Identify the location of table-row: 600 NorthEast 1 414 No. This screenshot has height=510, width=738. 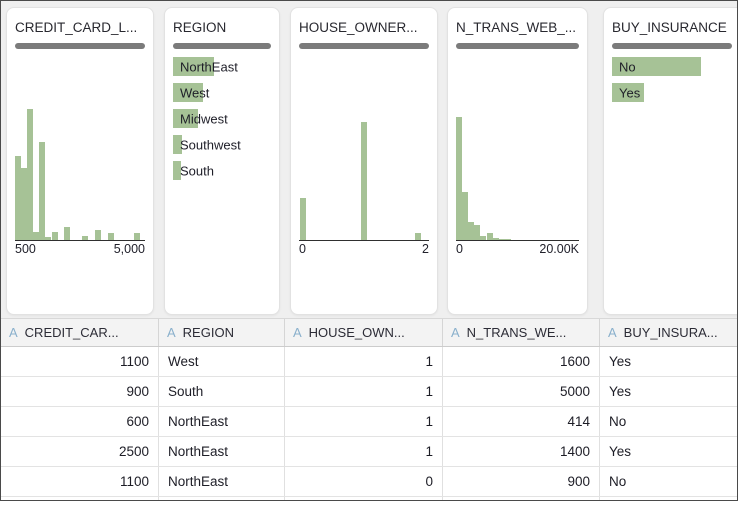
(369, 422).